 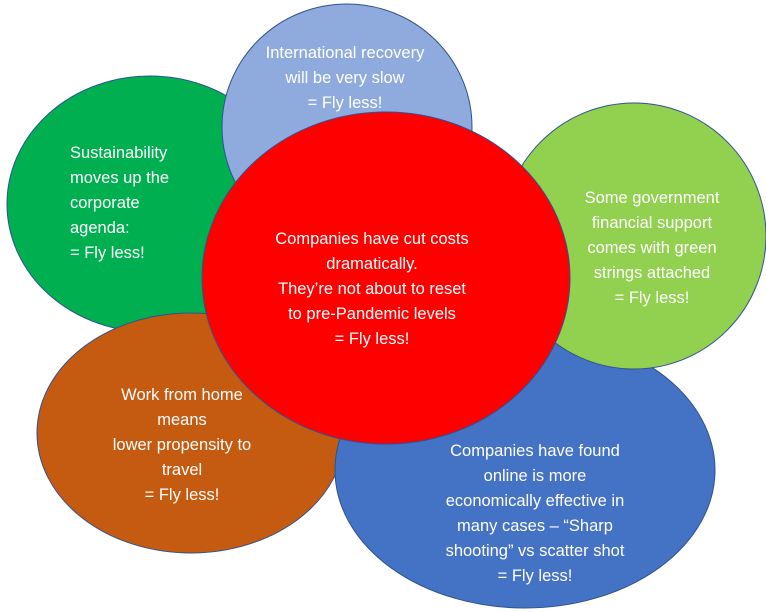 I want to click on bubble-text-line: strings attached, so click(x=652, y=273).